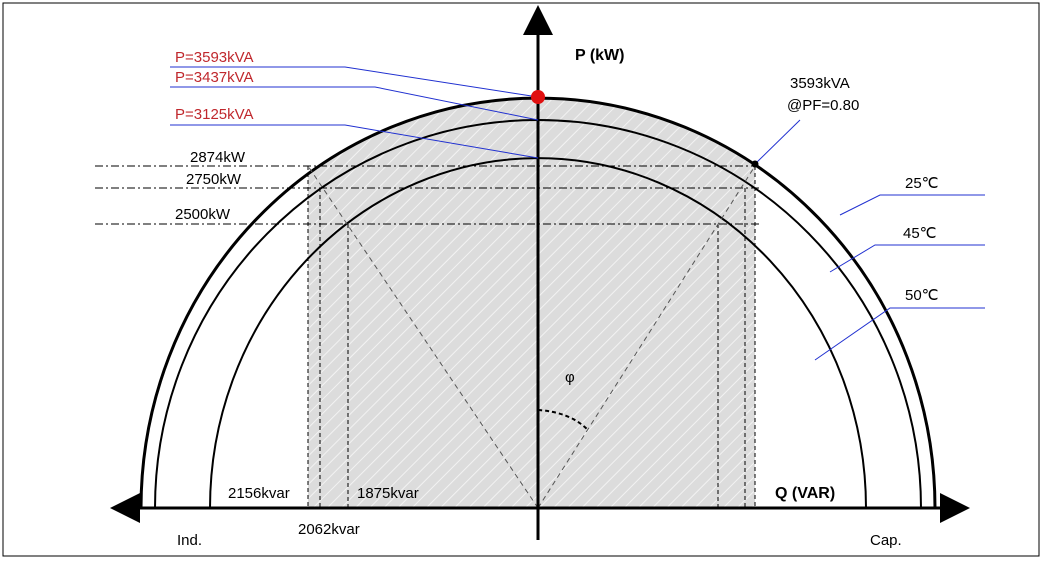  Describe the element at coordinates (820, 83) in the screenshot. I see `rating-callout-line1: 3593kVA` at that location.